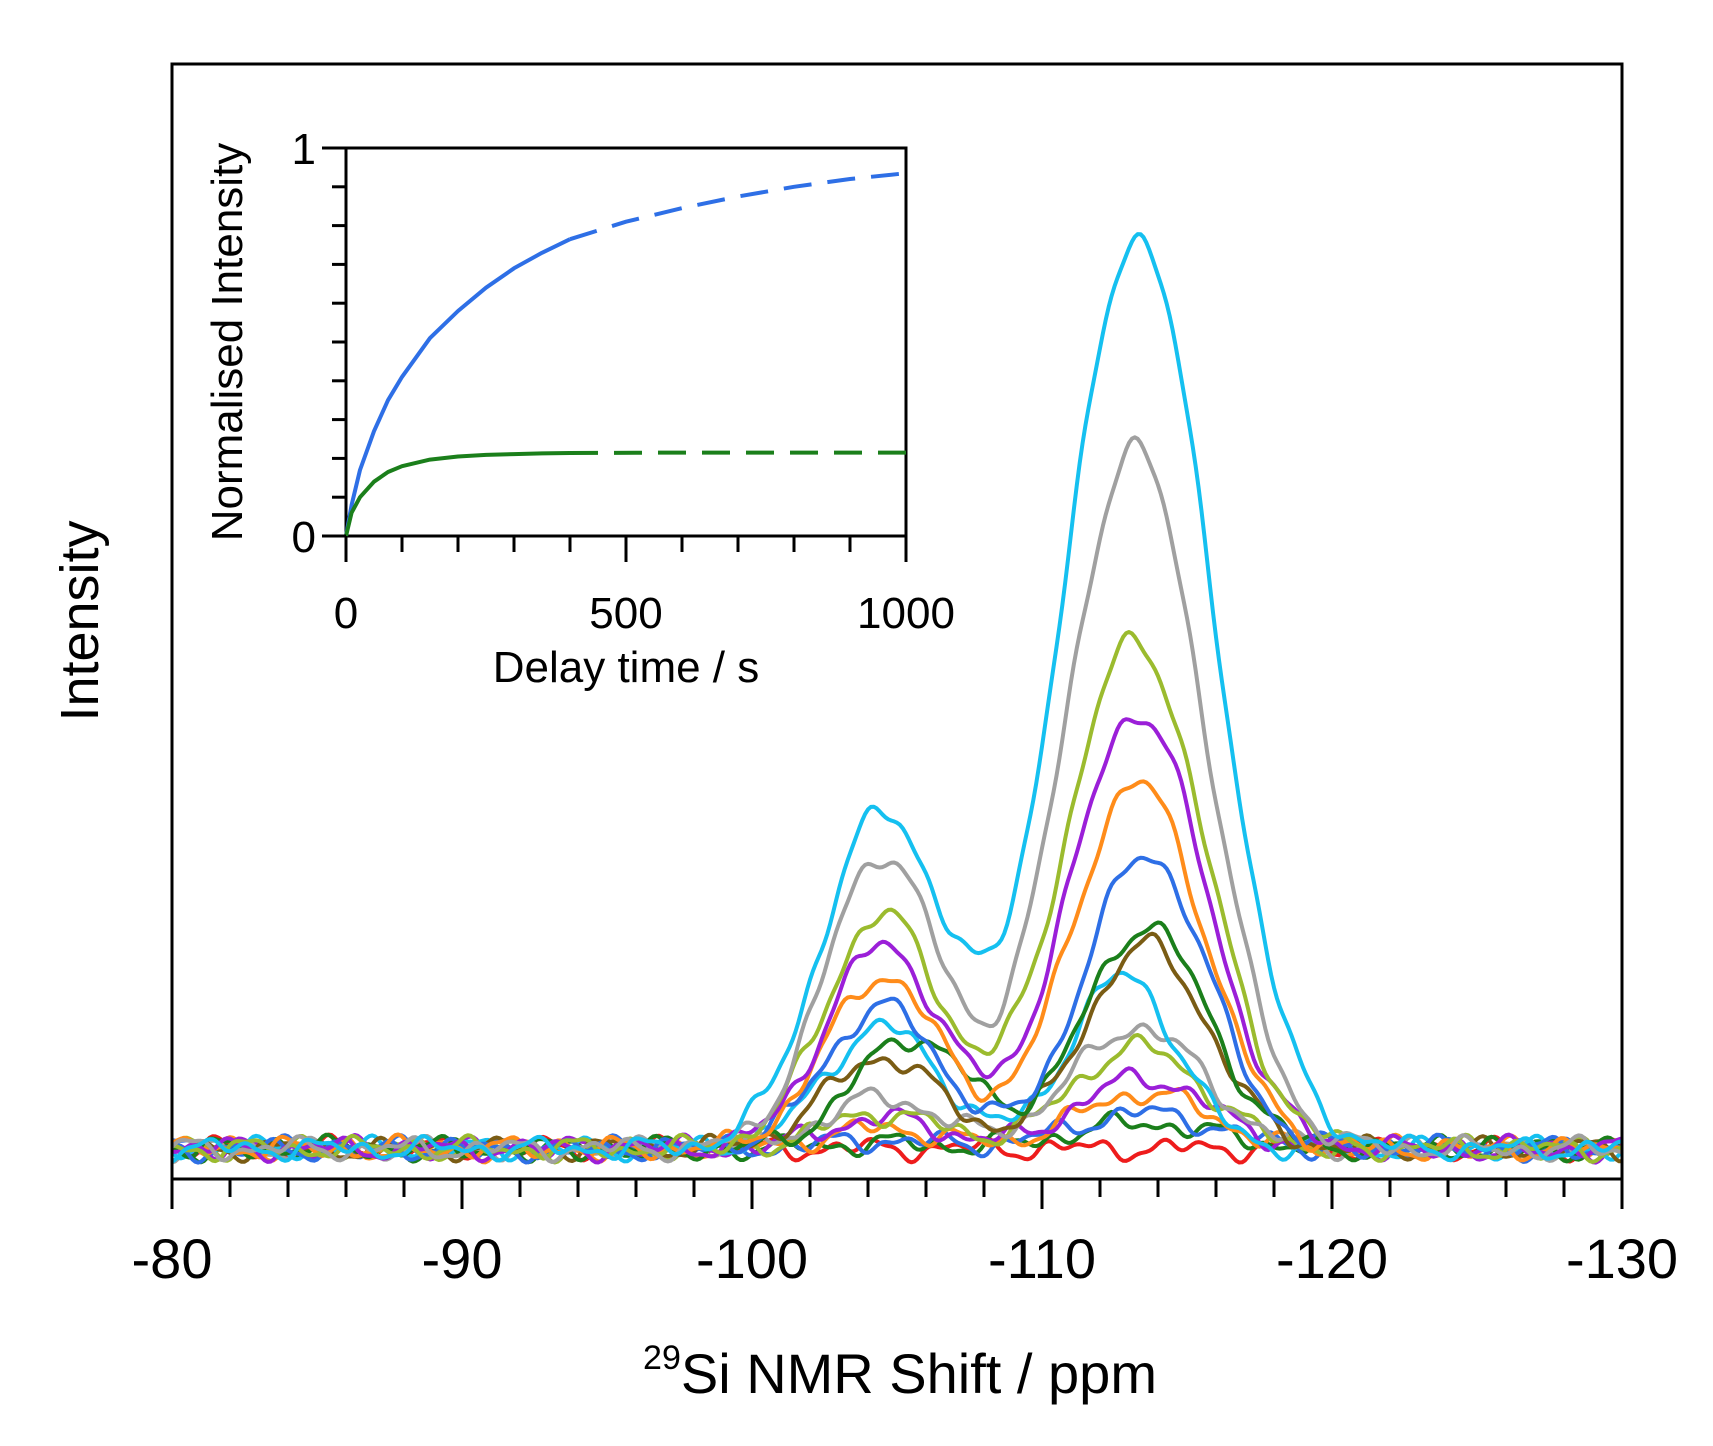  I want to click on inset-series, so click(625, 354).